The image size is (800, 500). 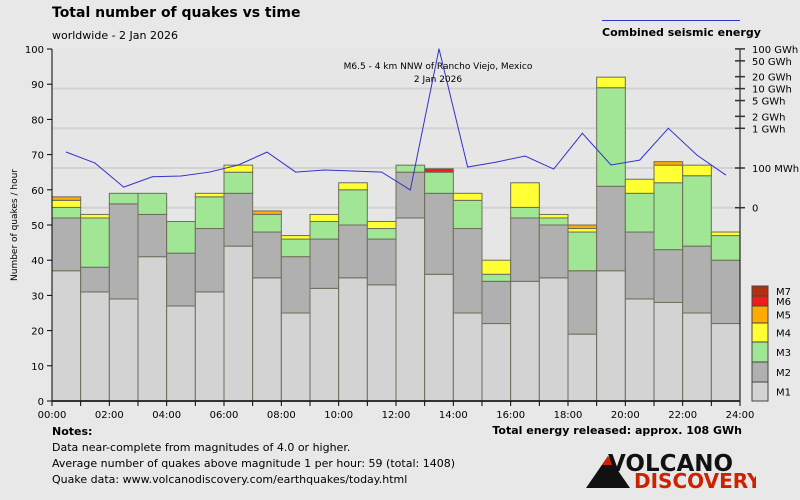 I want to click on legend-swatch-m7, so click(x=760, y=291).